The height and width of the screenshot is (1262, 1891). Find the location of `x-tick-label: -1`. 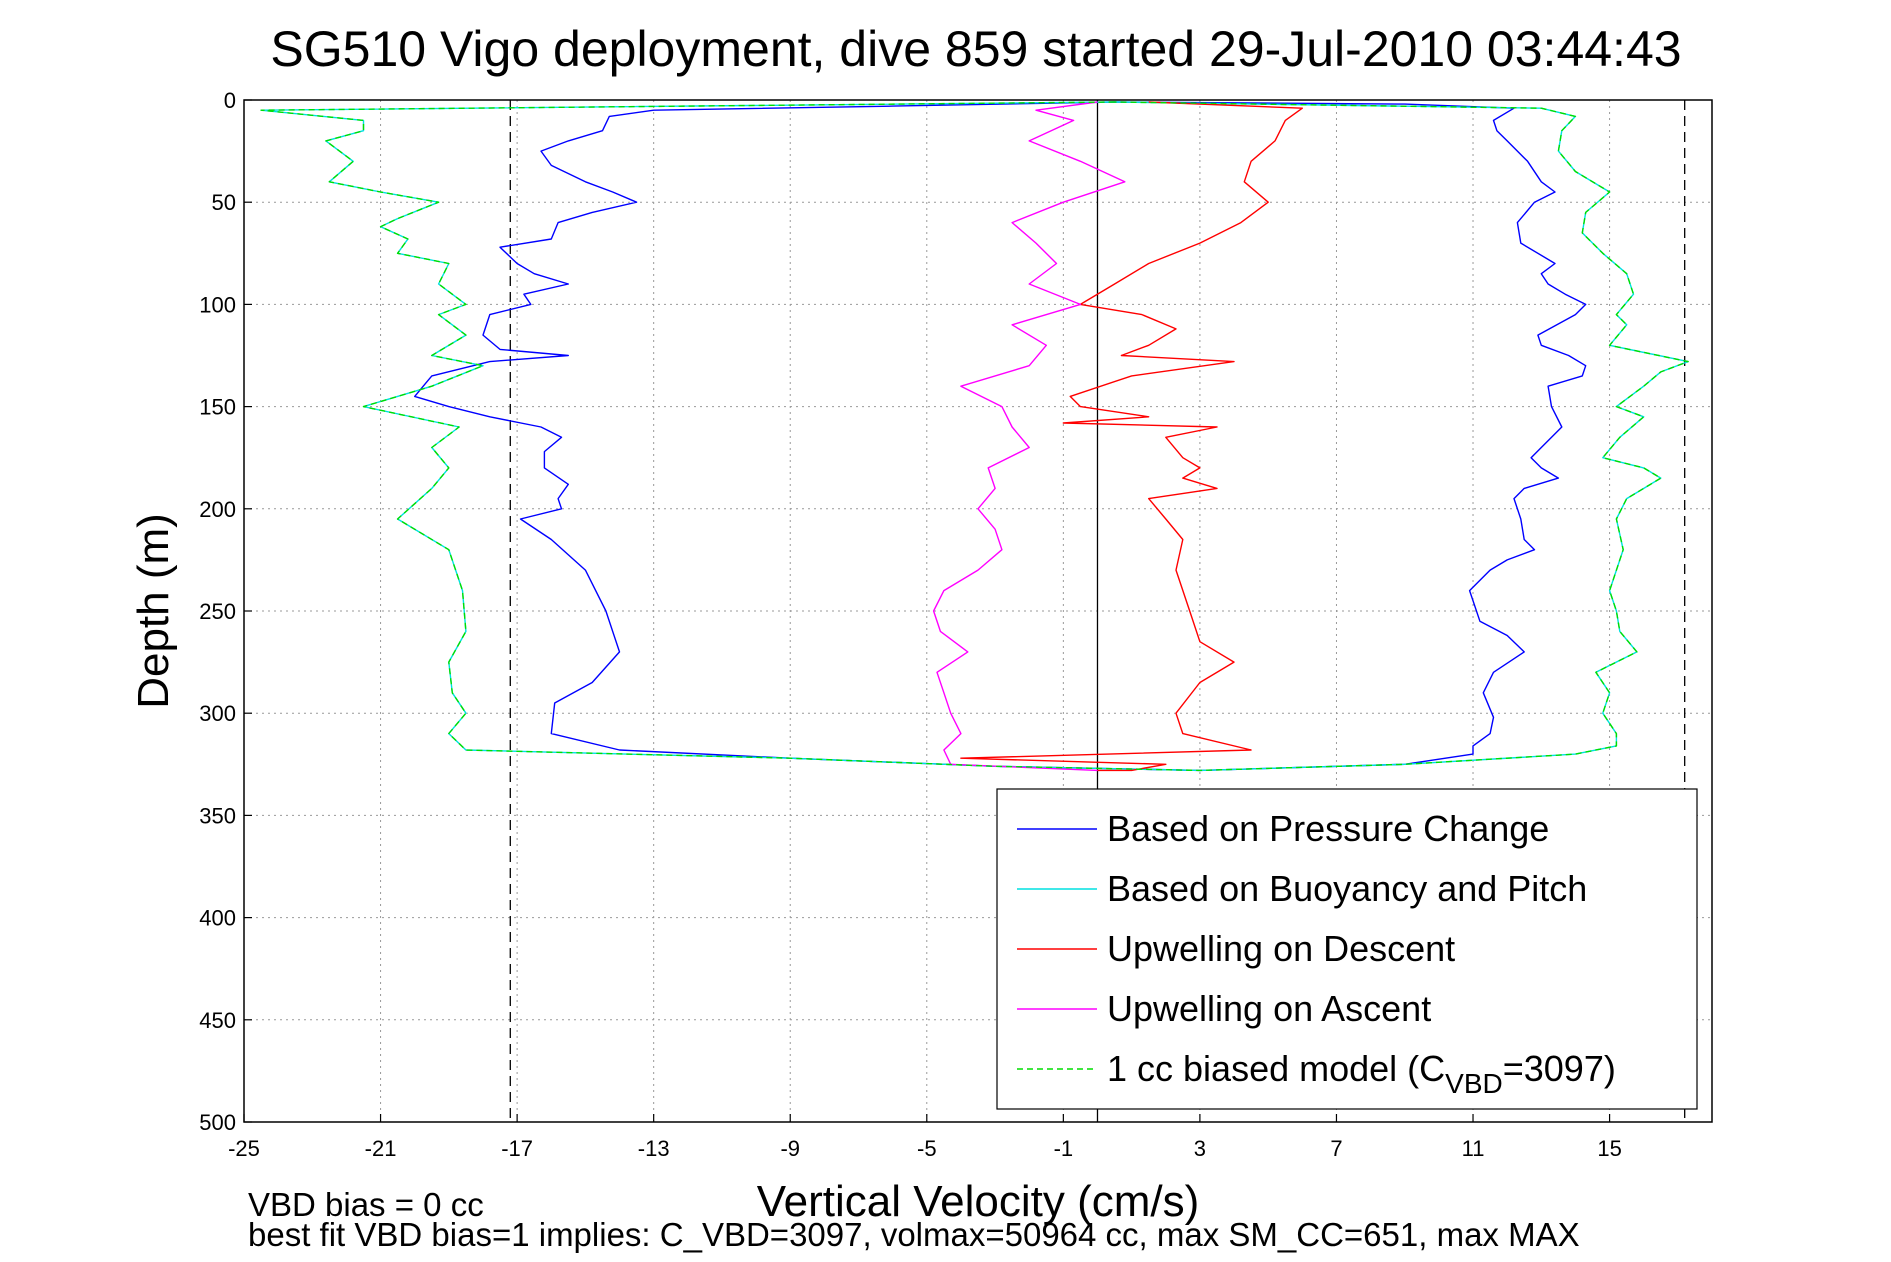

x-tick-label: -1 is located at coordinates (1064, 1148).